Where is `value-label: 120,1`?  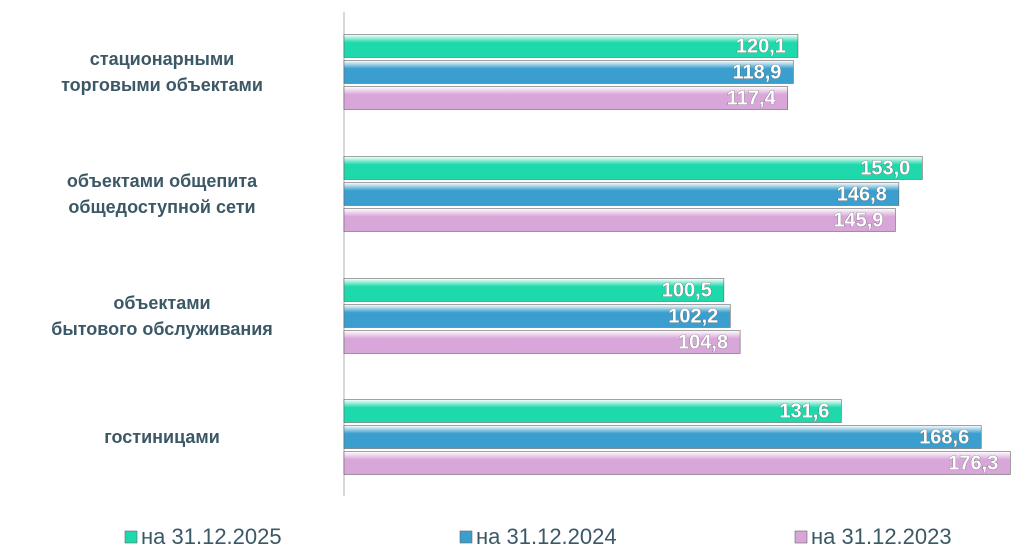 value-label: 120,1 is located at coordinates (761, 46).